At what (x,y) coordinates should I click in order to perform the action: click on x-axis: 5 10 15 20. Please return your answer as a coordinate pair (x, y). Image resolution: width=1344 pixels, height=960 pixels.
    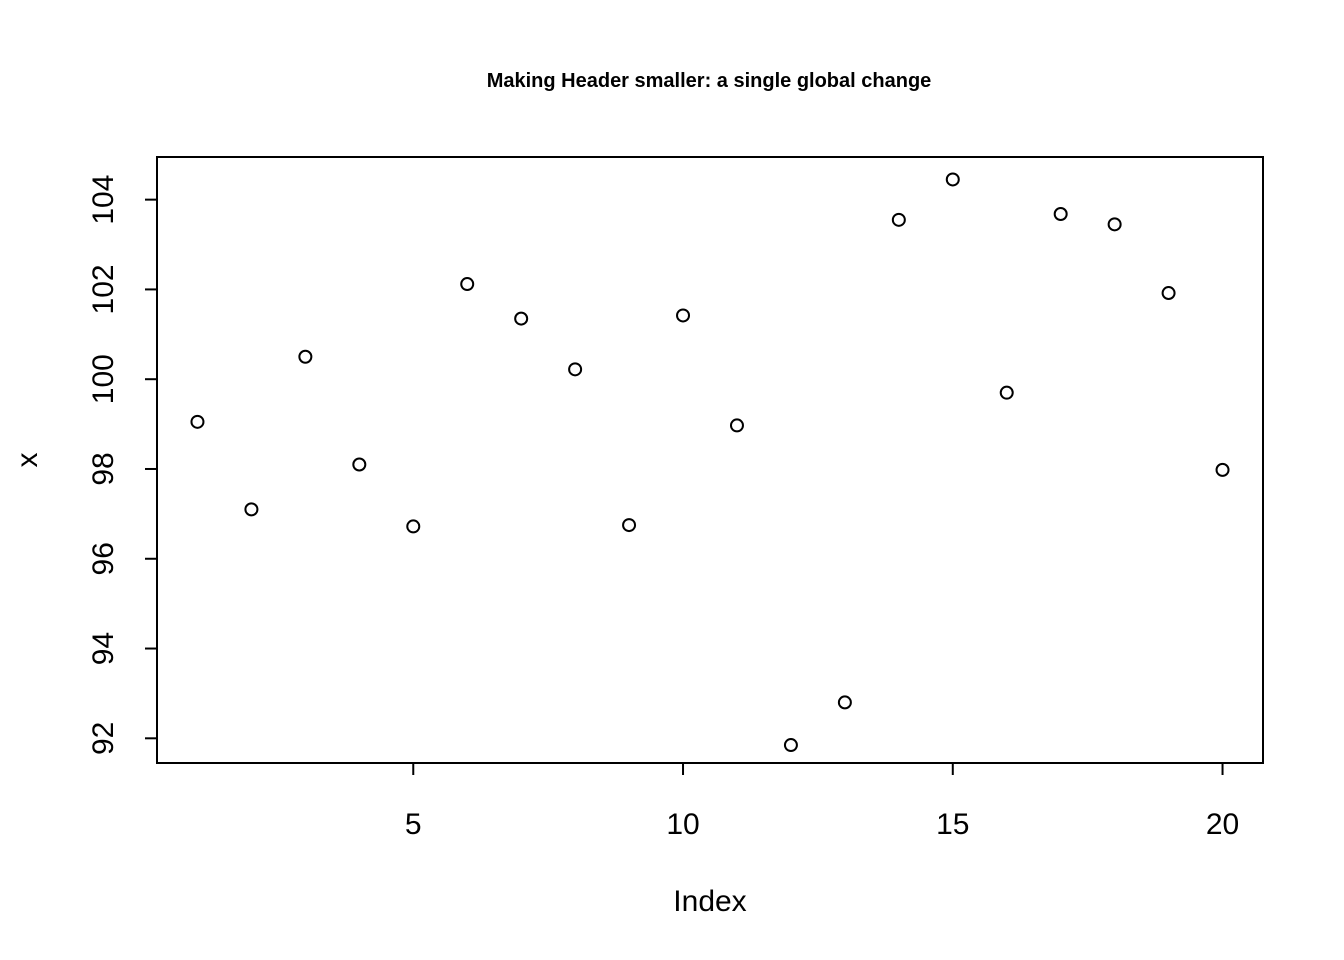
    Looking at the image, I should click on (822, 801).